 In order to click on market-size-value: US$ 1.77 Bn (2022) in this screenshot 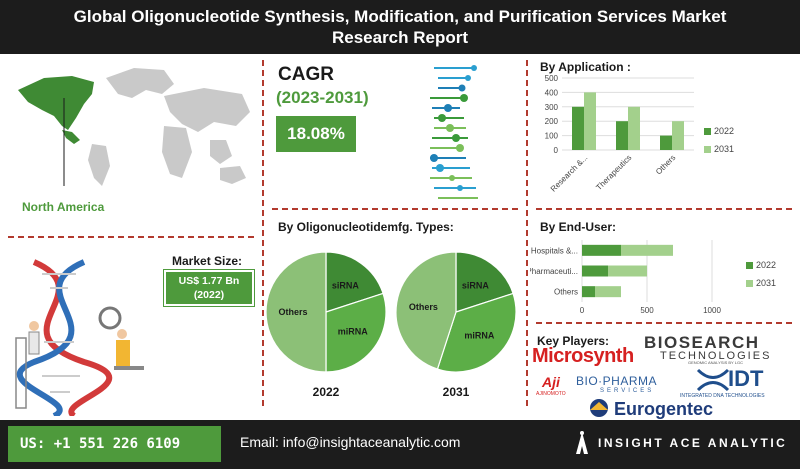, I will do `click(209, 288)`.